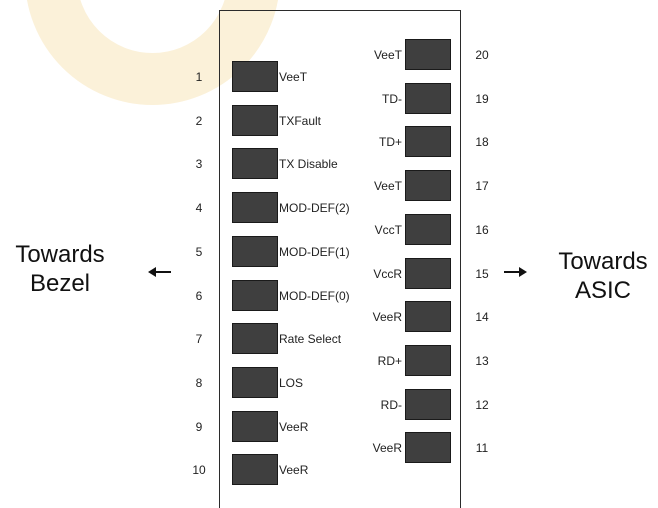  Describe the element at coordinates (60, 254) in the screenshot. I see `towards-bezel-line1: Towards` at that location.